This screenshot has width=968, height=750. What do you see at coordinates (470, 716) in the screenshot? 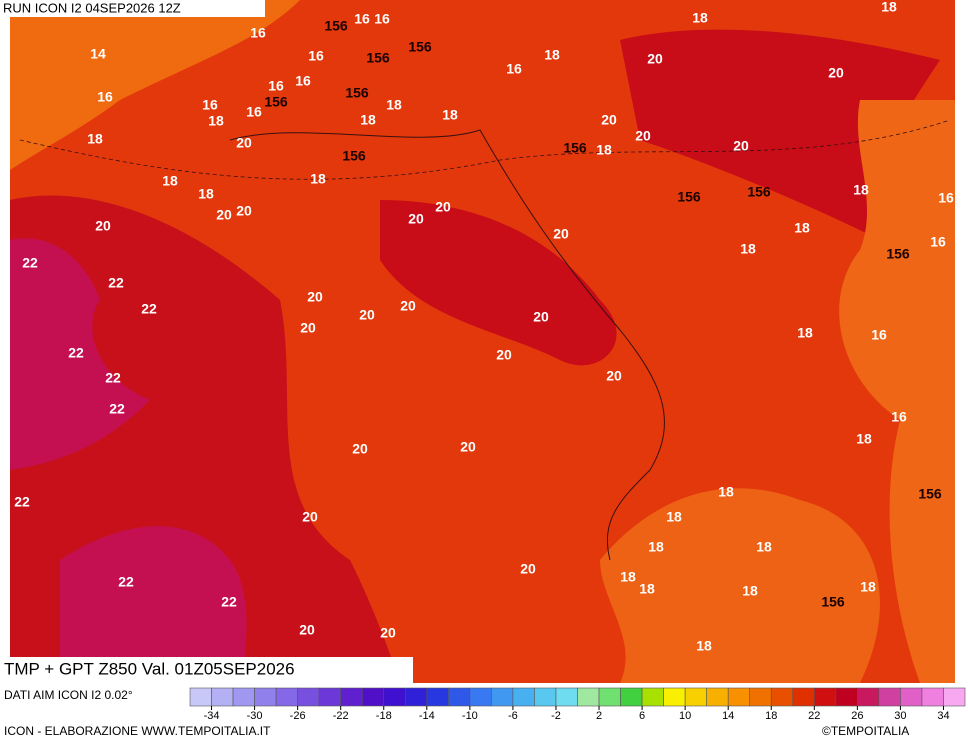
I see `colorbar-tick-label: -10` at bounding box center [470, 716].